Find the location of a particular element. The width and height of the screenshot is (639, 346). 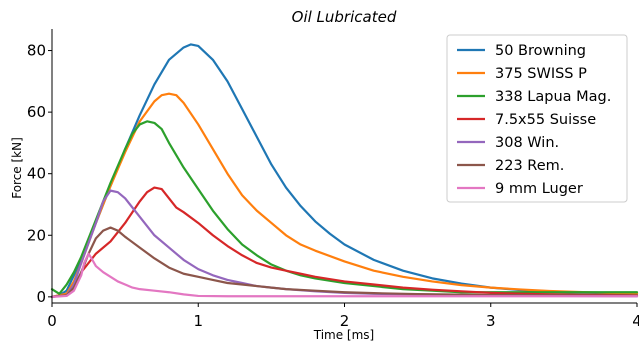

y-tick-label: 20 is located at coordinates (36, 235).